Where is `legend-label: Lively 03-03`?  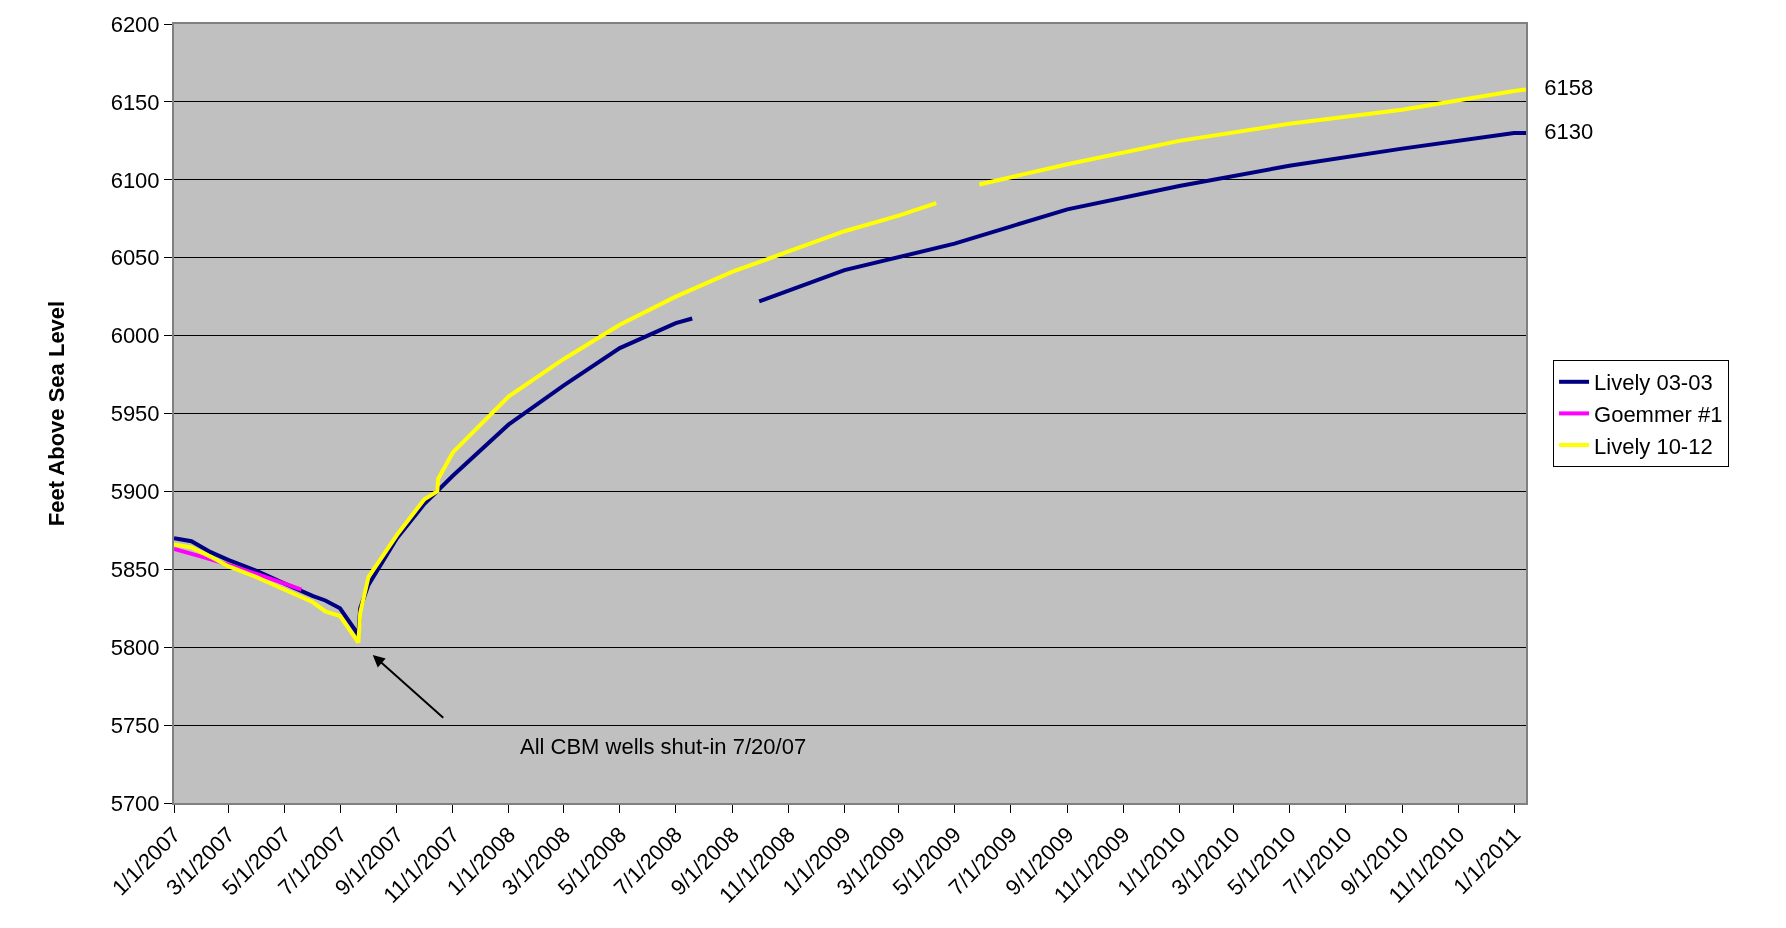 legend-label: Lively 03-03 is located at coordinates (1653, 383).